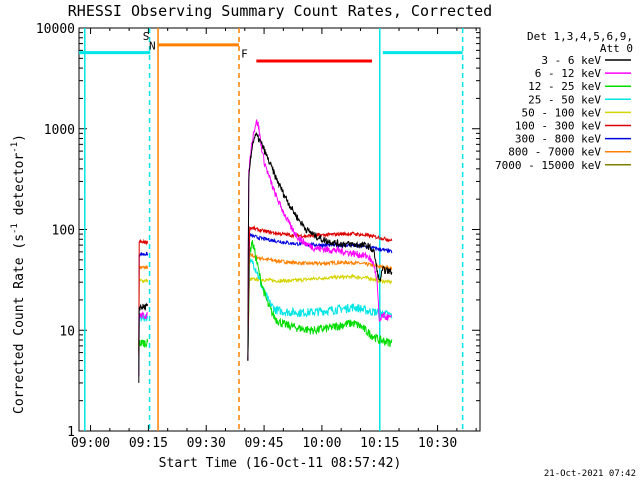 The width and height of the screenshot is (640, 480). Describe the element at coordinates (590, 474) in the screenshot. I see `footer-timestamp: 21-Oct-2021 07:42` at that location.